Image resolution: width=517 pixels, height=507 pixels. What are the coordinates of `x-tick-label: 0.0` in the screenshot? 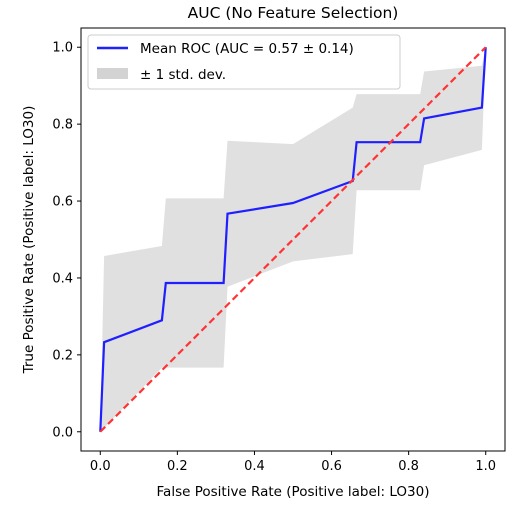 It's located at (100, 466).